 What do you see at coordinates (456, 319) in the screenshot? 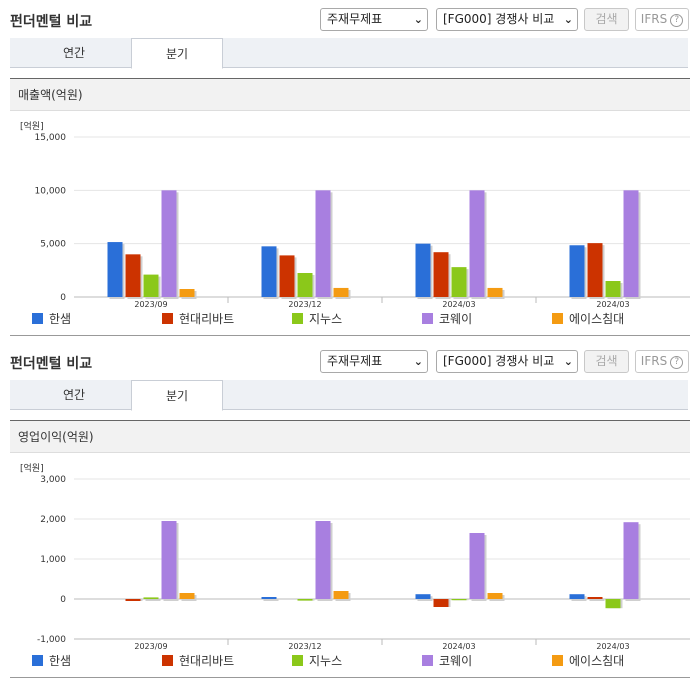
I see `legend-label: 코웨이` at bounding box center [456, 319].